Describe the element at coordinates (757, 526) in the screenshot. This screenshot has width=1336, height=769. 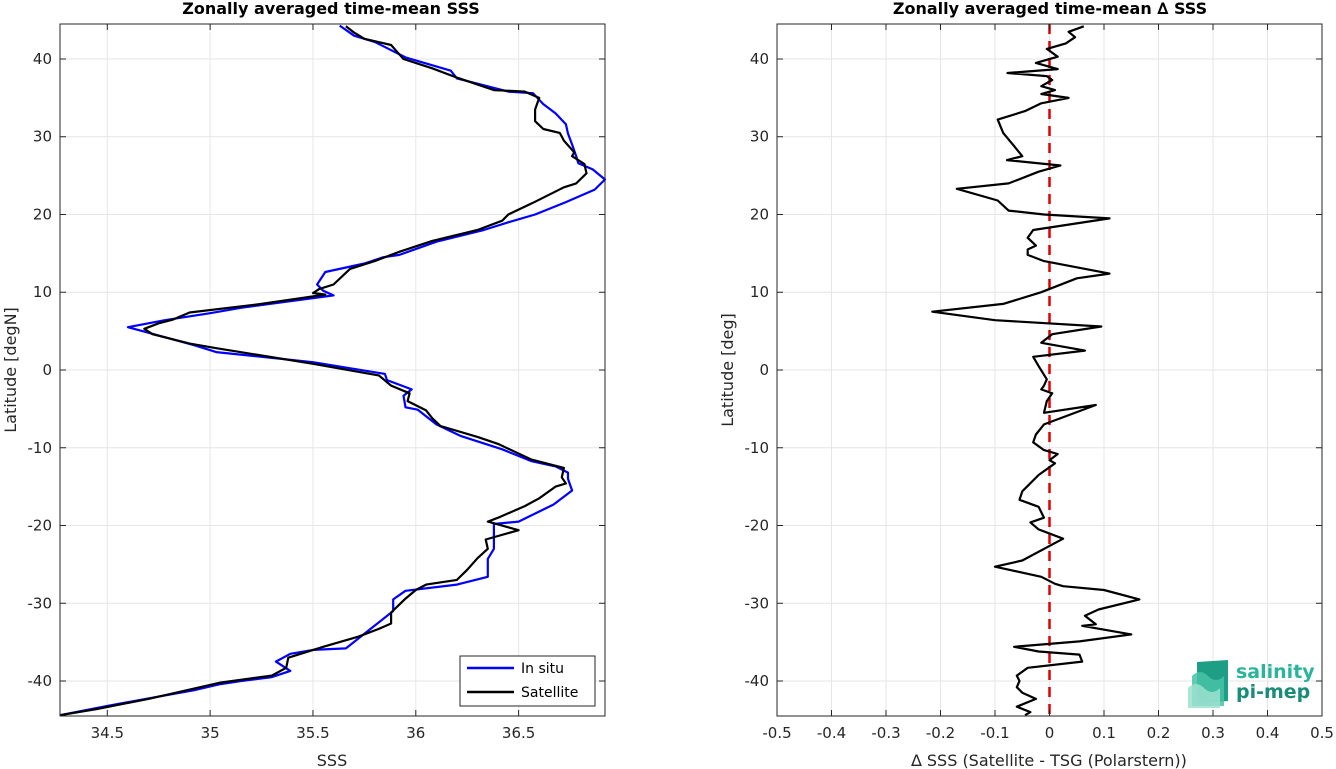
I see `delta-sss-y-tick-label: -20` at that location.